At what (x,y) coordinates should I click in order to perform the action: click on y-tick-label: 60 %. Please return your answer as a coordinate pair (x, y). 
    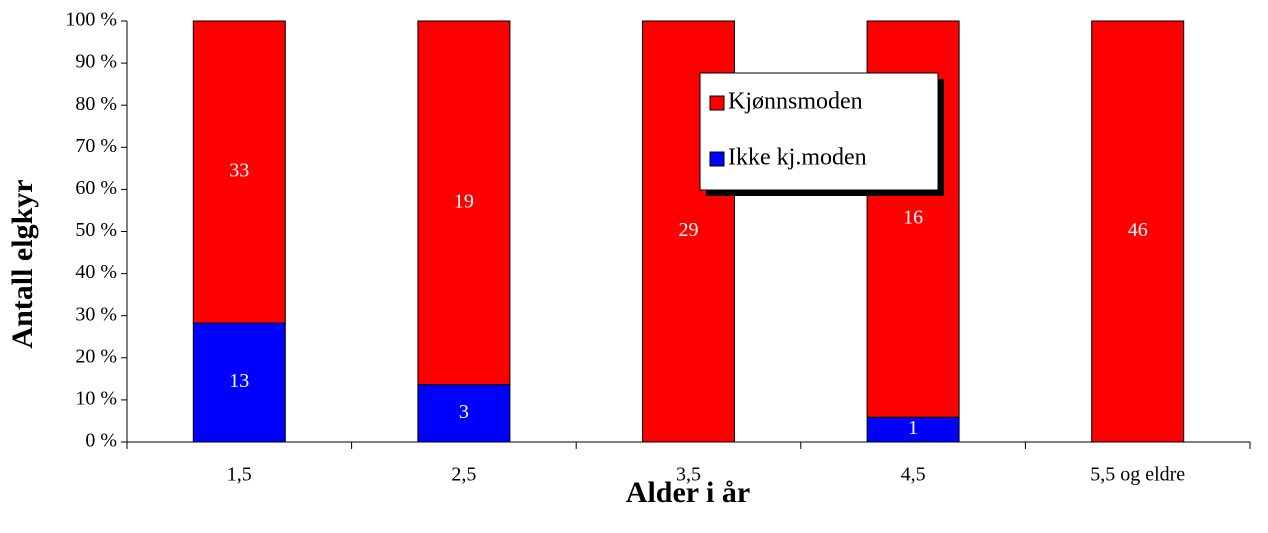
    Looking at the image, I should click on (96, 188).